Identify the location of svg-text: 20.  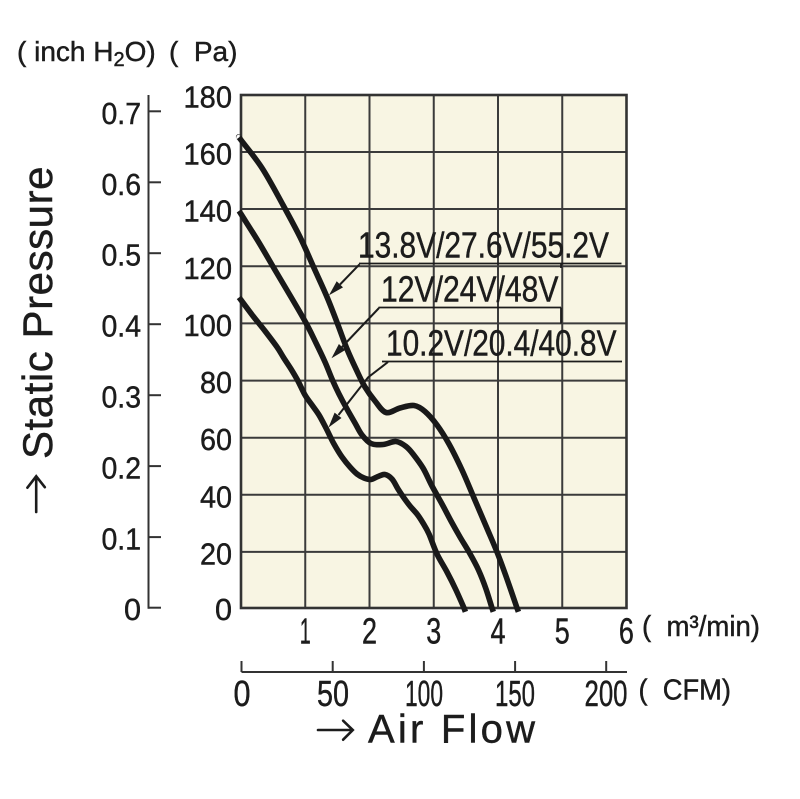
(216, 553).